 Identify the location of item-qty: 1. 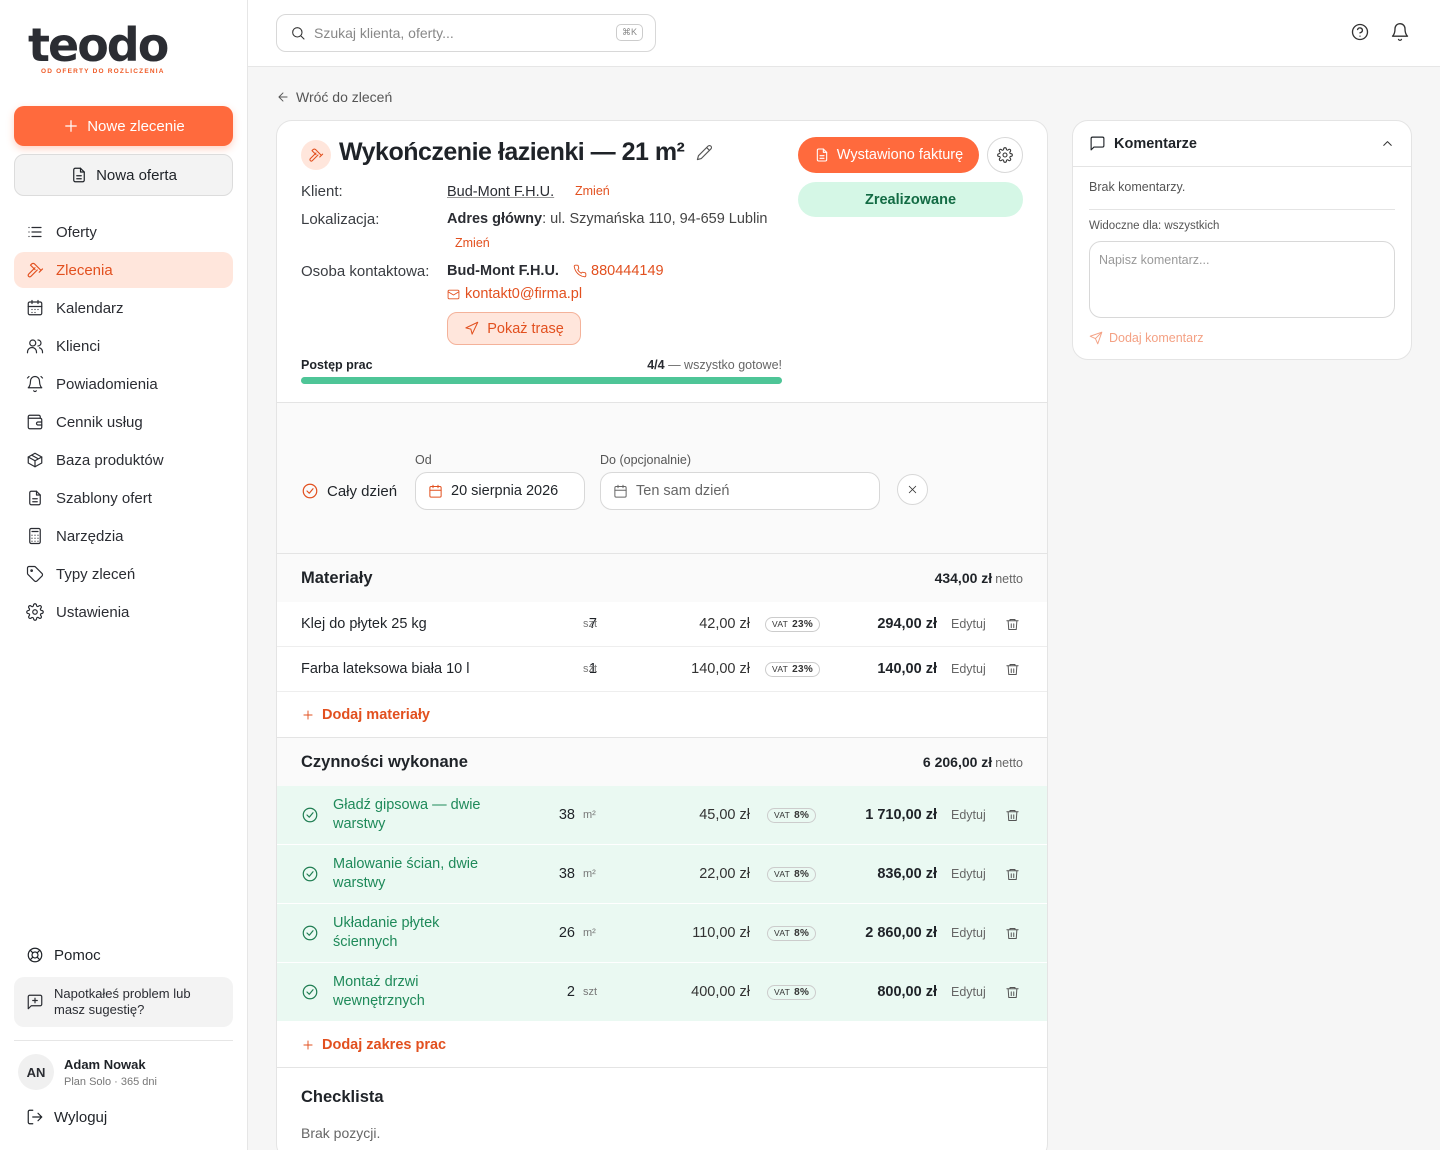
(592, 669).